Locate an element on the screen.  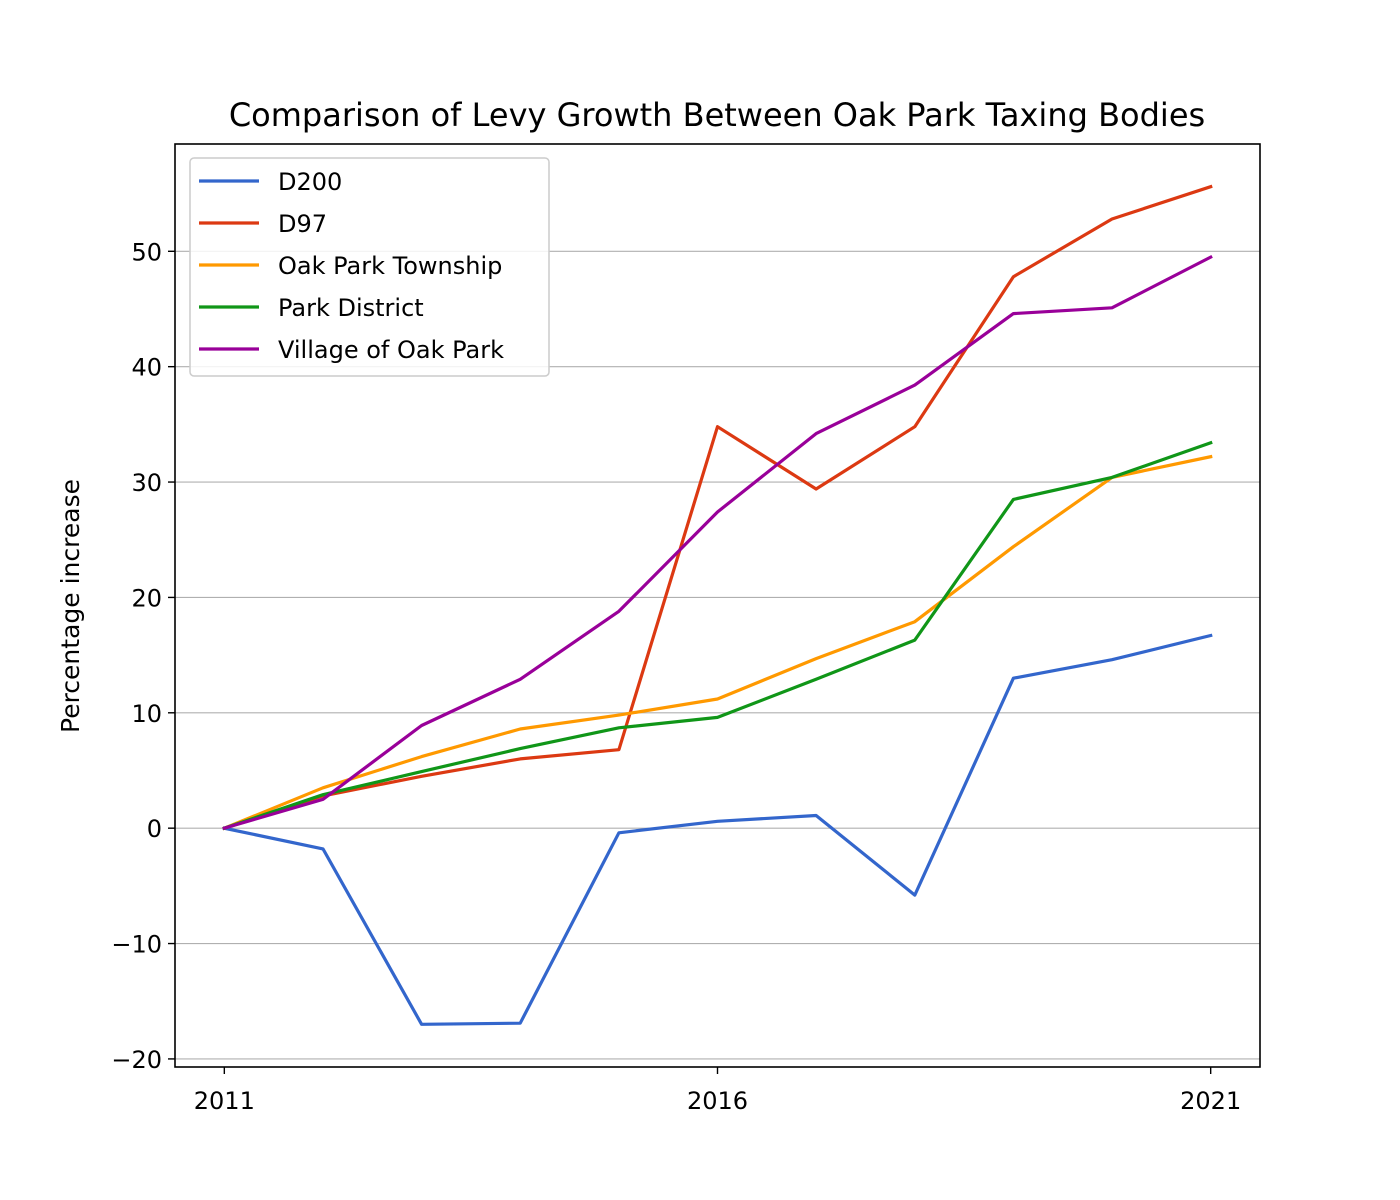
y-tick-label: 0 is located at coordinates (154, 829).